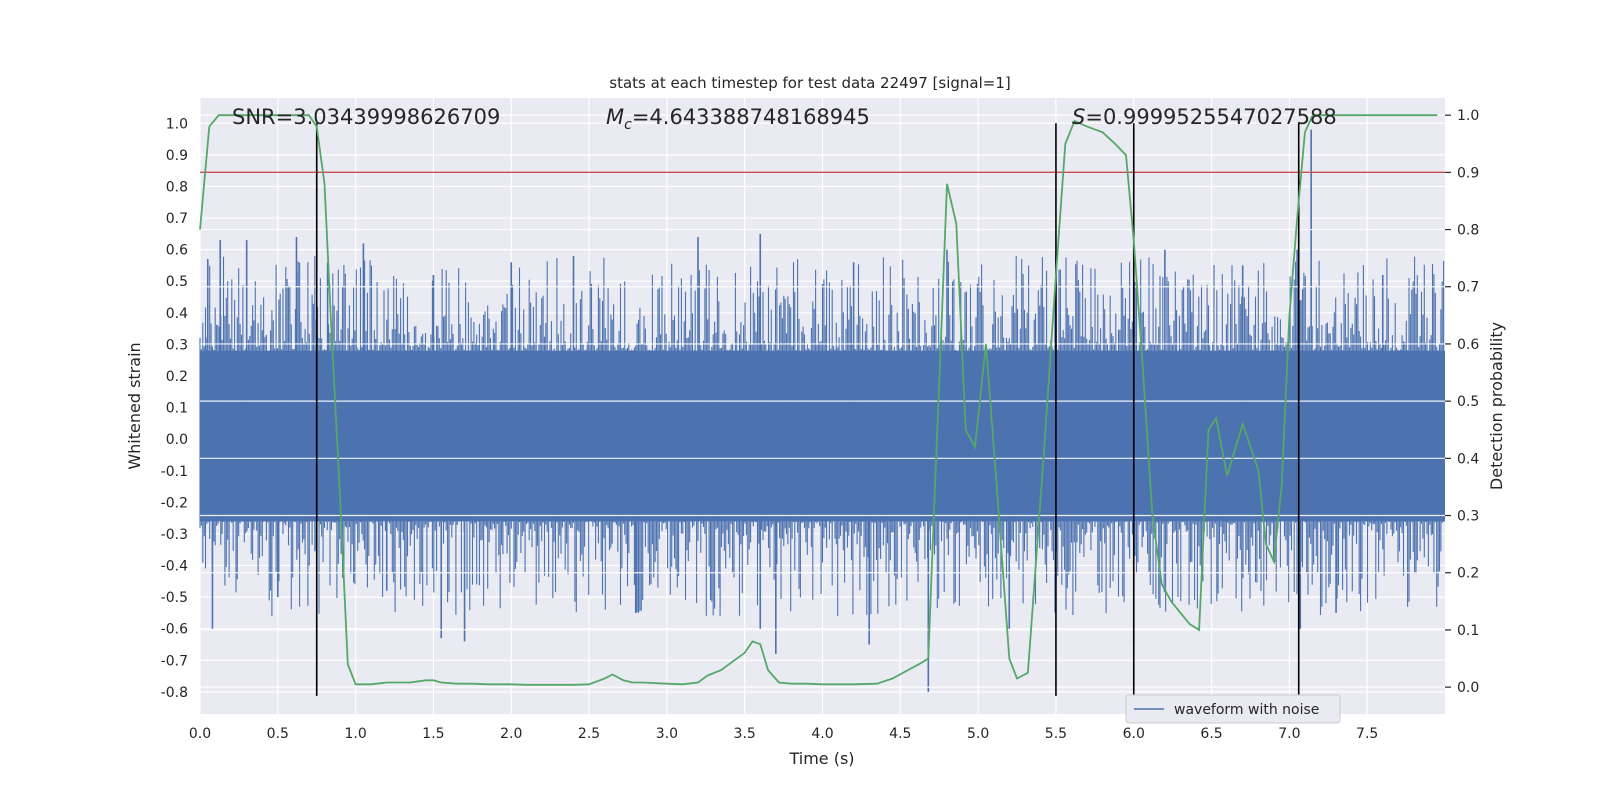  What do you see at coordinates (511, 734) in the screenshot?
I see `x-tick-label: 2.0` at bounding box center [511, 734].